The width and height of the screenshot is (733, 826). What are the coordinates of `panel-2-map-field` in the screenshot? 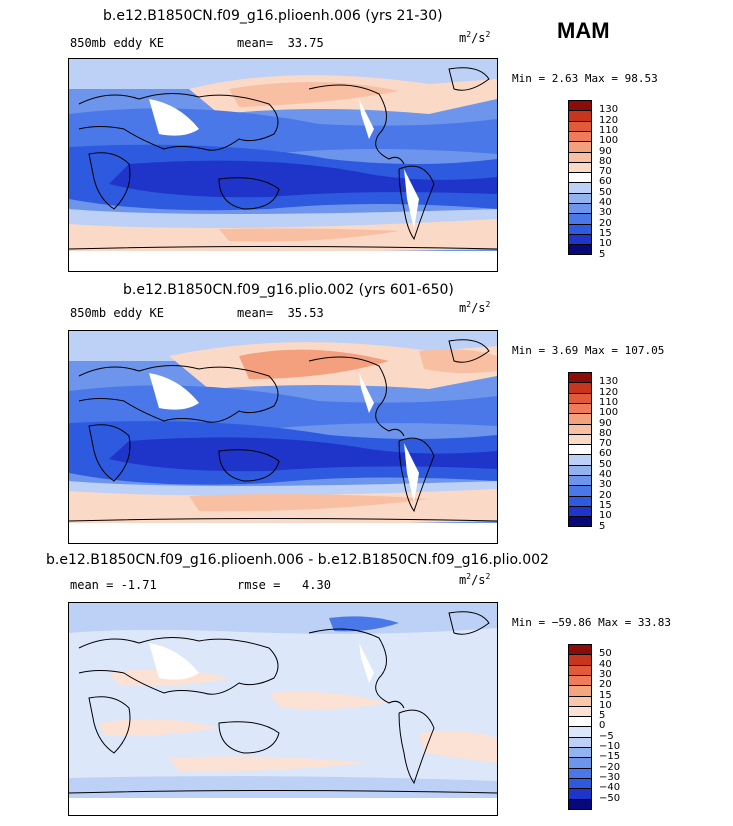 It's located at (283, 437).